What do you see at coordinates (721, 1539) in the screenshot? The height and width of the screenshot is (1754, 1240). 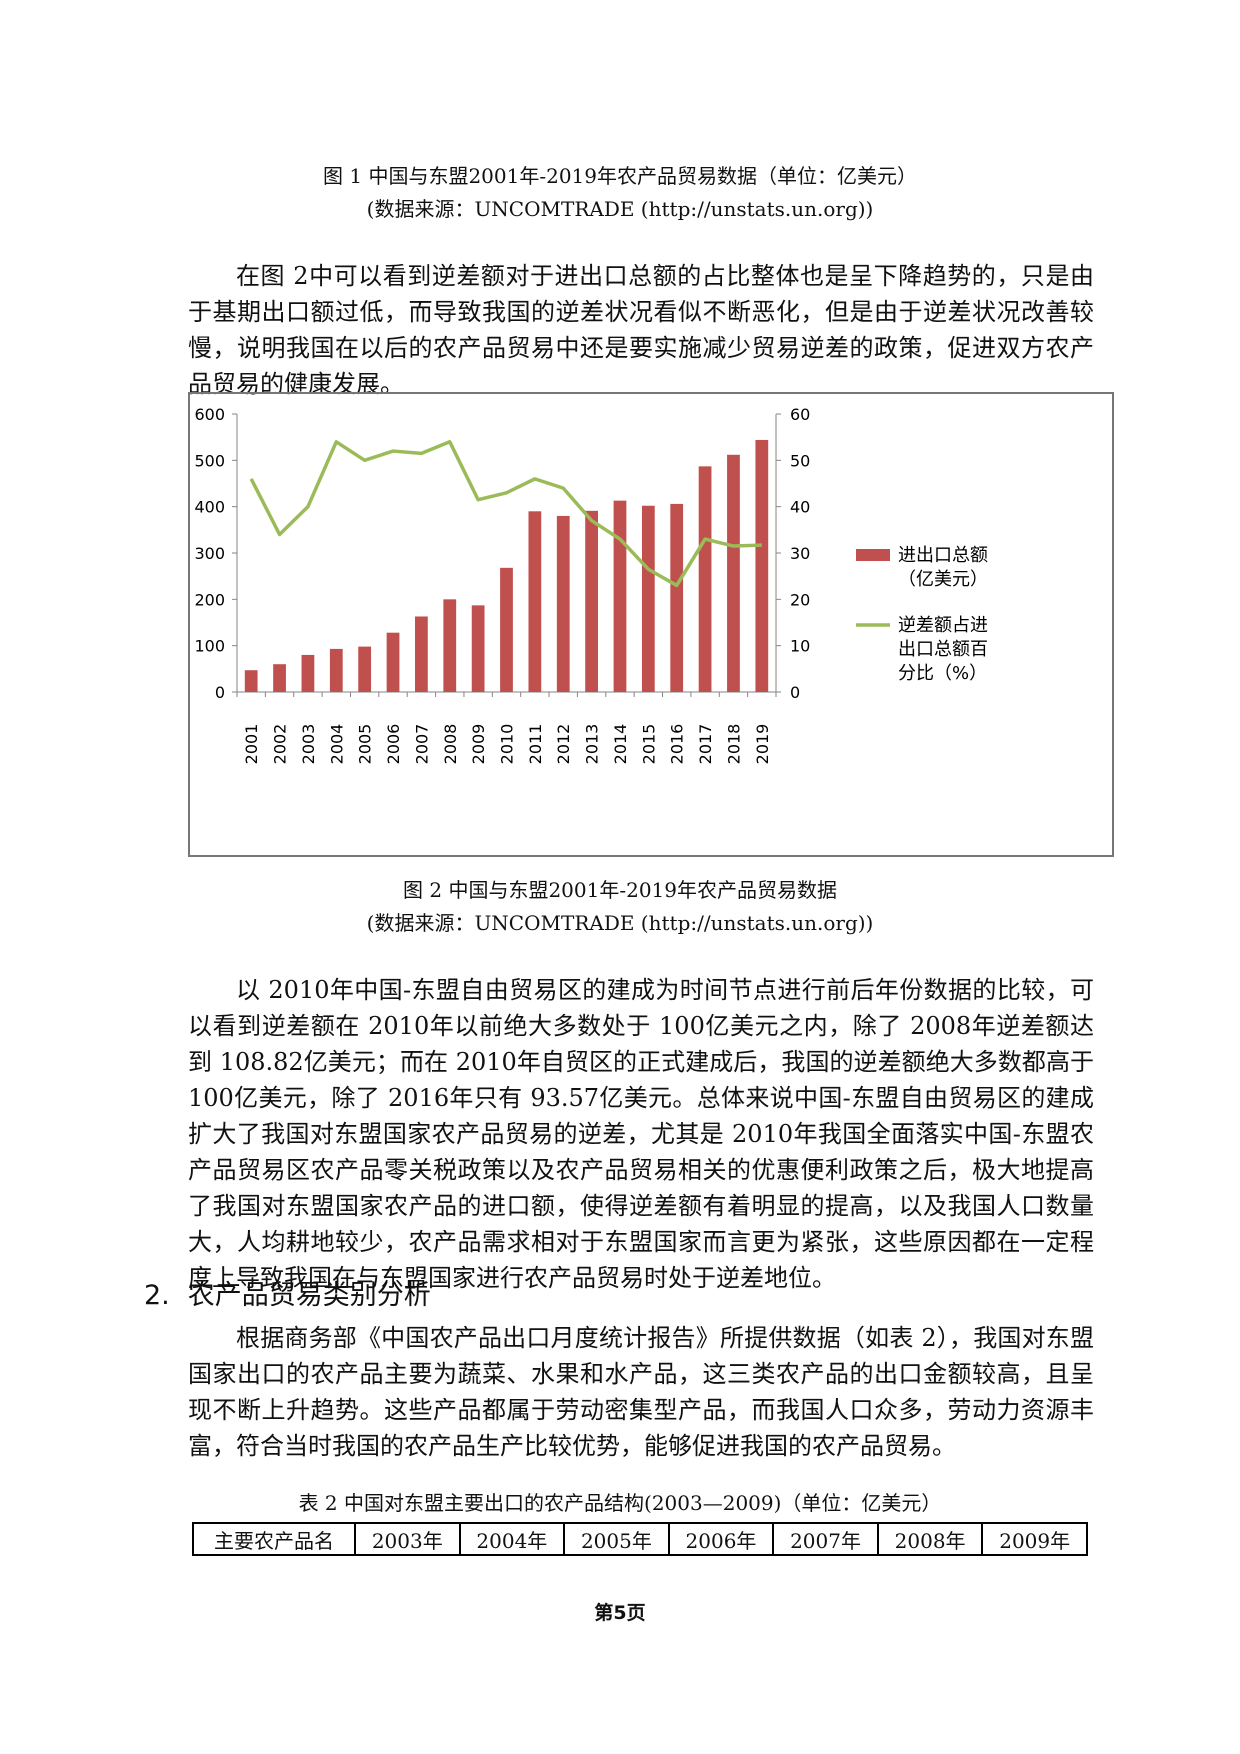 I see `table-header-cell: 2006年` at bounding box center [721, 1539].